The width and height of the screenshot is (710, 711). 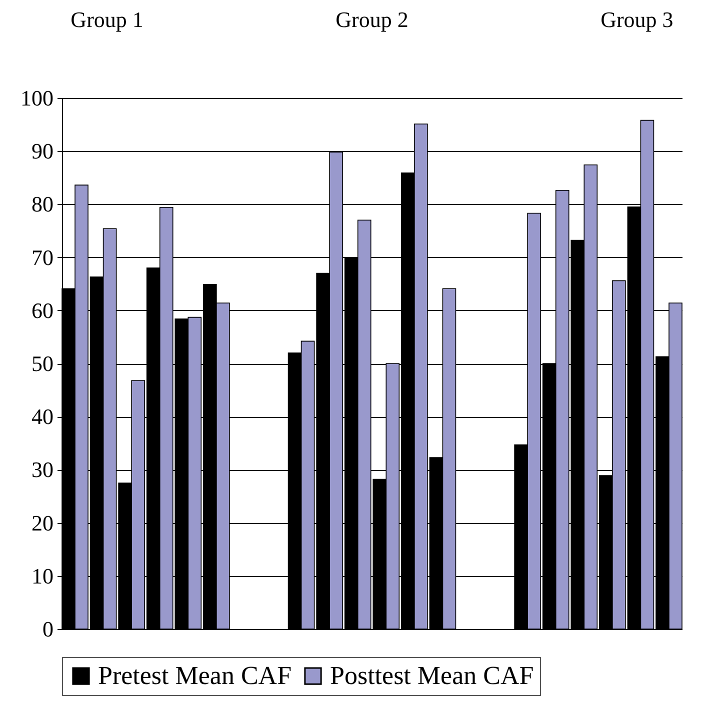 I want to click on y-tick-label: 20, so click(x=43, y=523).